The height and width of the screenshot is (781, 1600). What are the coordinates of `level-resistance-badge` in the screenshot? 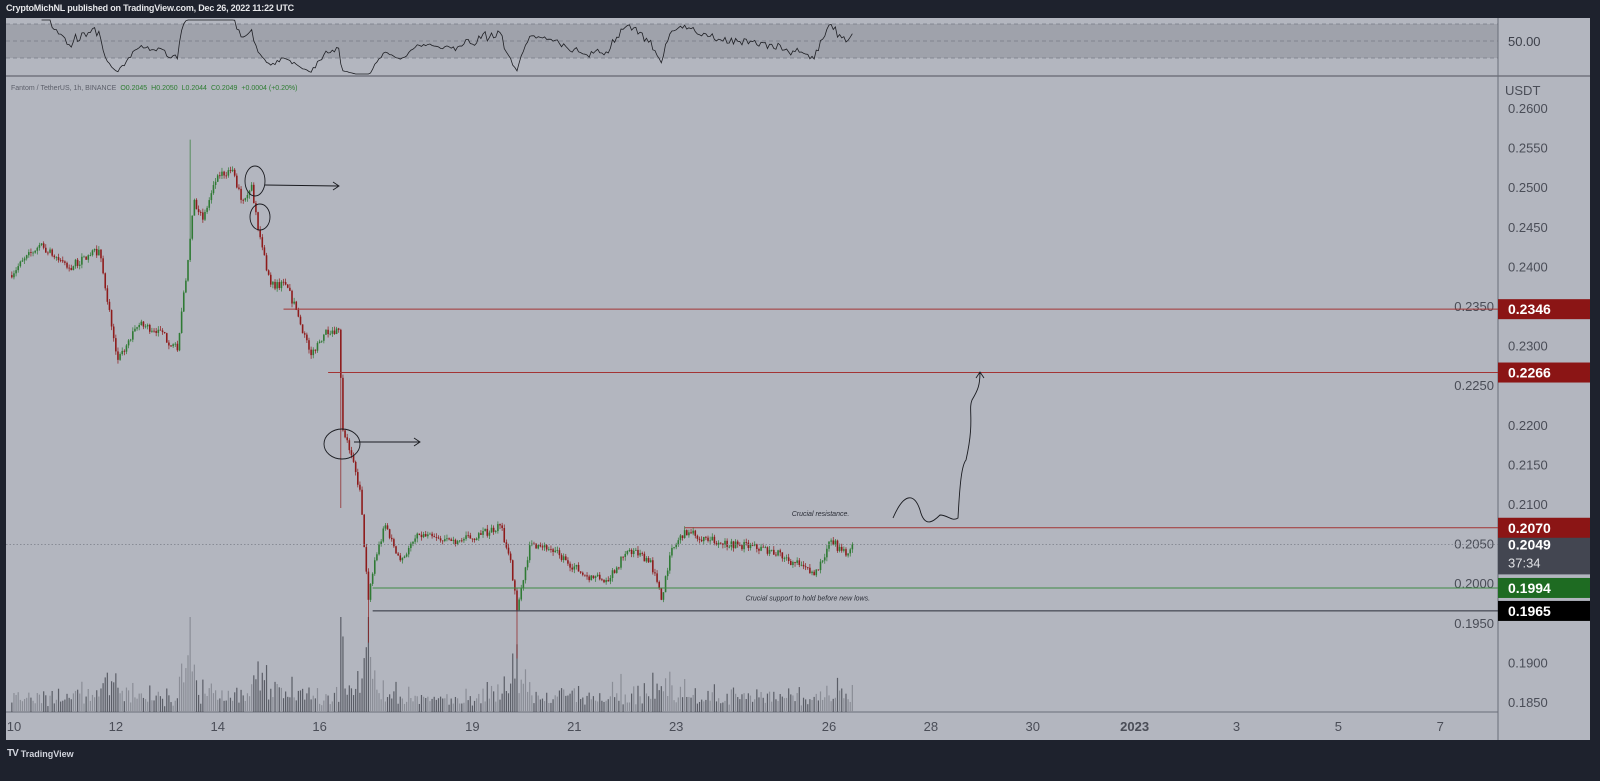 It's located at (1544, 372).